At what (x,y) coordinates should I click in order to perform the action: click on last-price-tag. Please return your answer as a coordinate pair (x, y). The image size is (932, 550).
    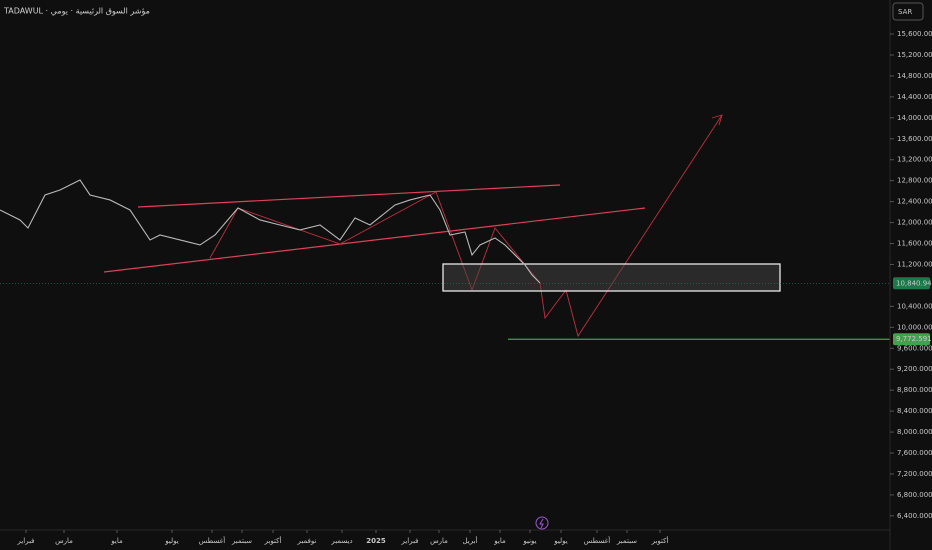
    Looking at the image, I should click on (911, 283).